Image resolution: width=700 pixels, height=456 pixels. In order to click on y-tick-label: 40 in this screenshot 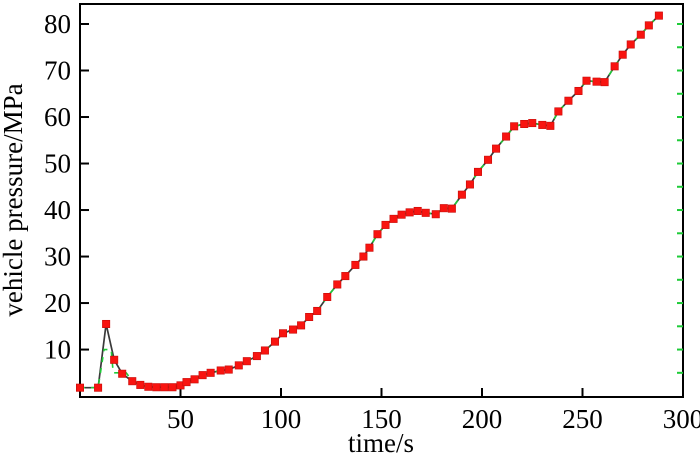, I will do `click(57, 210)`.